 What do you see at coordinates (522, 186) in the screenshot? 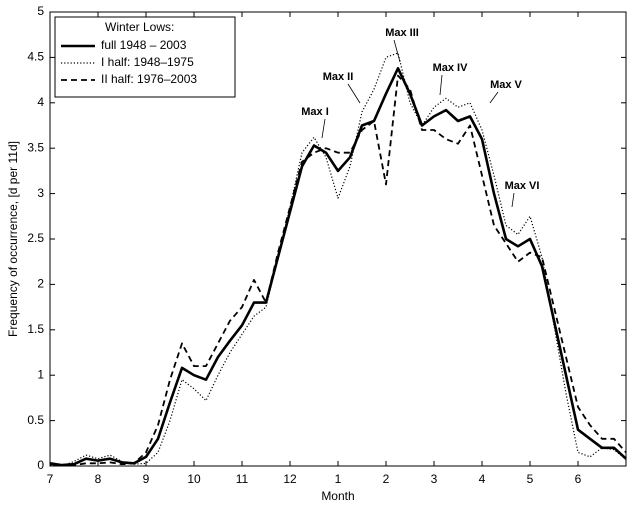
I see `annotation: Max VI` at bounding box center [522, 186].